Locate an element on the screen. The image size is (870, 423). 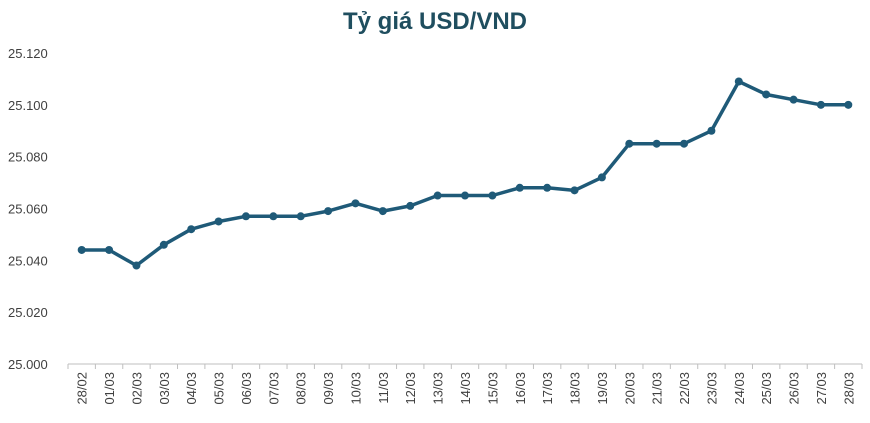
x-tick-label: 07/03 is located at coordinates (273, 388).